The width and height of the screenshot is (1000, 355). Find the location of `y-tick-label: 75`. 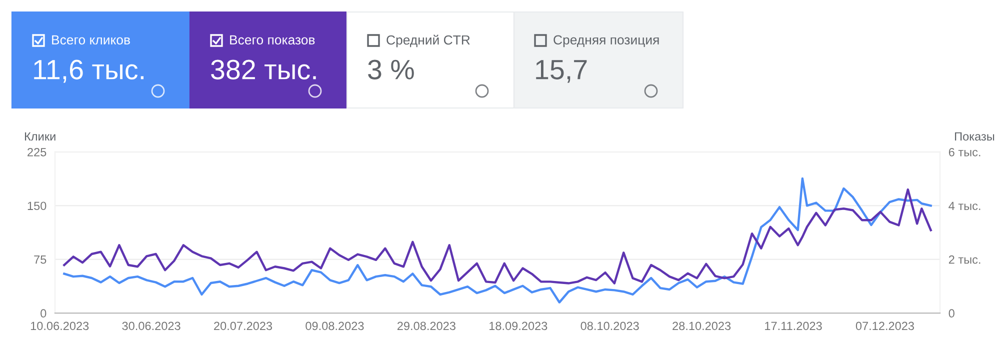

y-tick-label: 75 is located at coordinates (40, 260).